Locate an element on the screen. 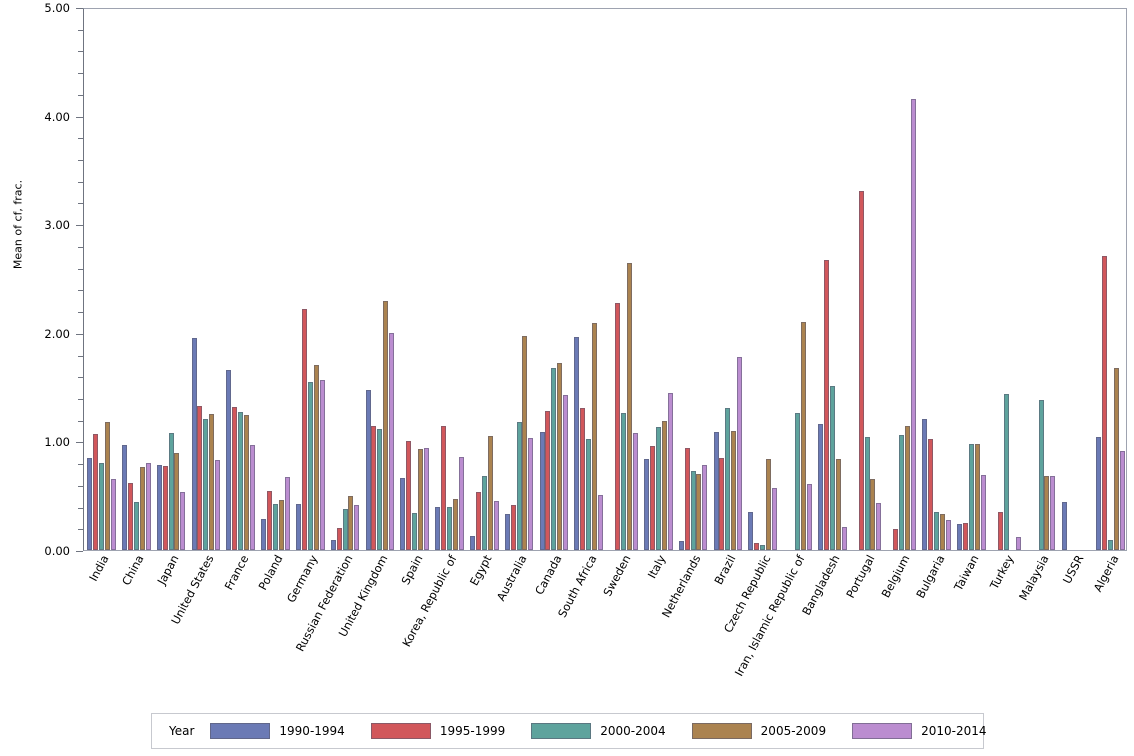 The height and width of the screenshot is (756, 1134). legend-color-swatch is located at coordinates (721, 731).